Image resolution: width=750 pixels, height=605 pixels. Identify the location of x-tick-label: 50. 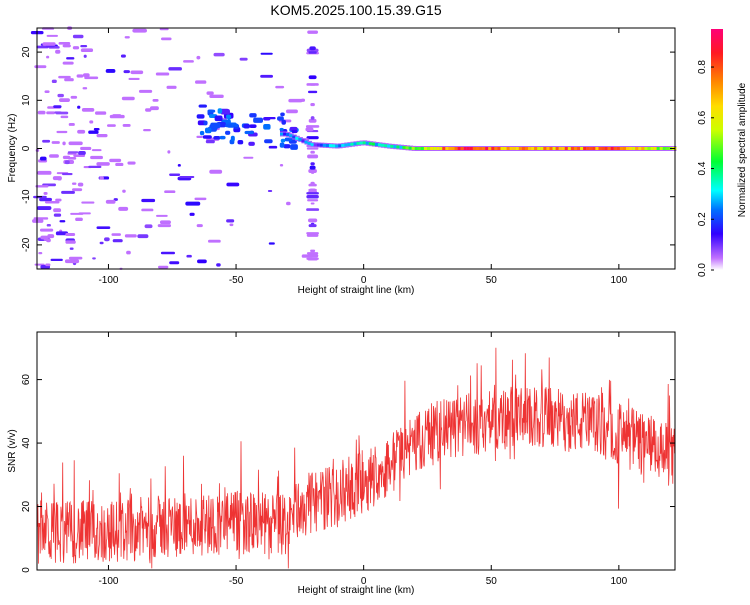
(492, 280).